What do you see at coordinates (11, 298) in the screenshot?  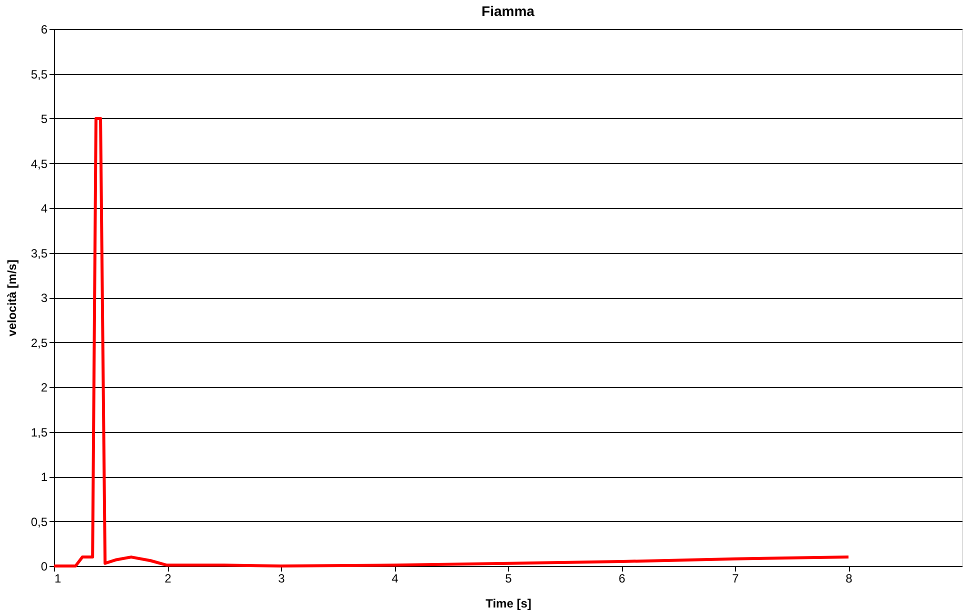 I see `y-axis-title: velocità [m/s]` at bounding box center [11, 298].